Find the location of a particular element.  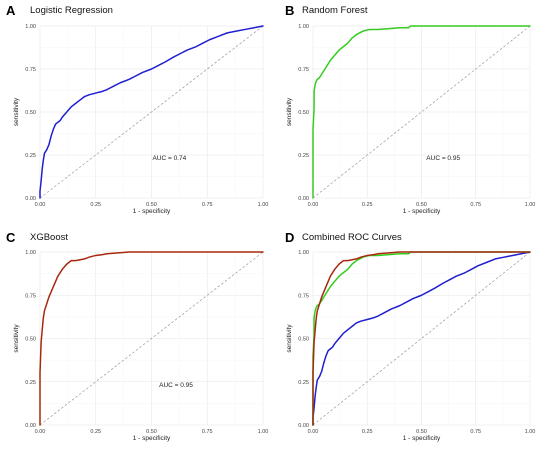

panel-title: XGBoost is located at coordinates (49, 237).